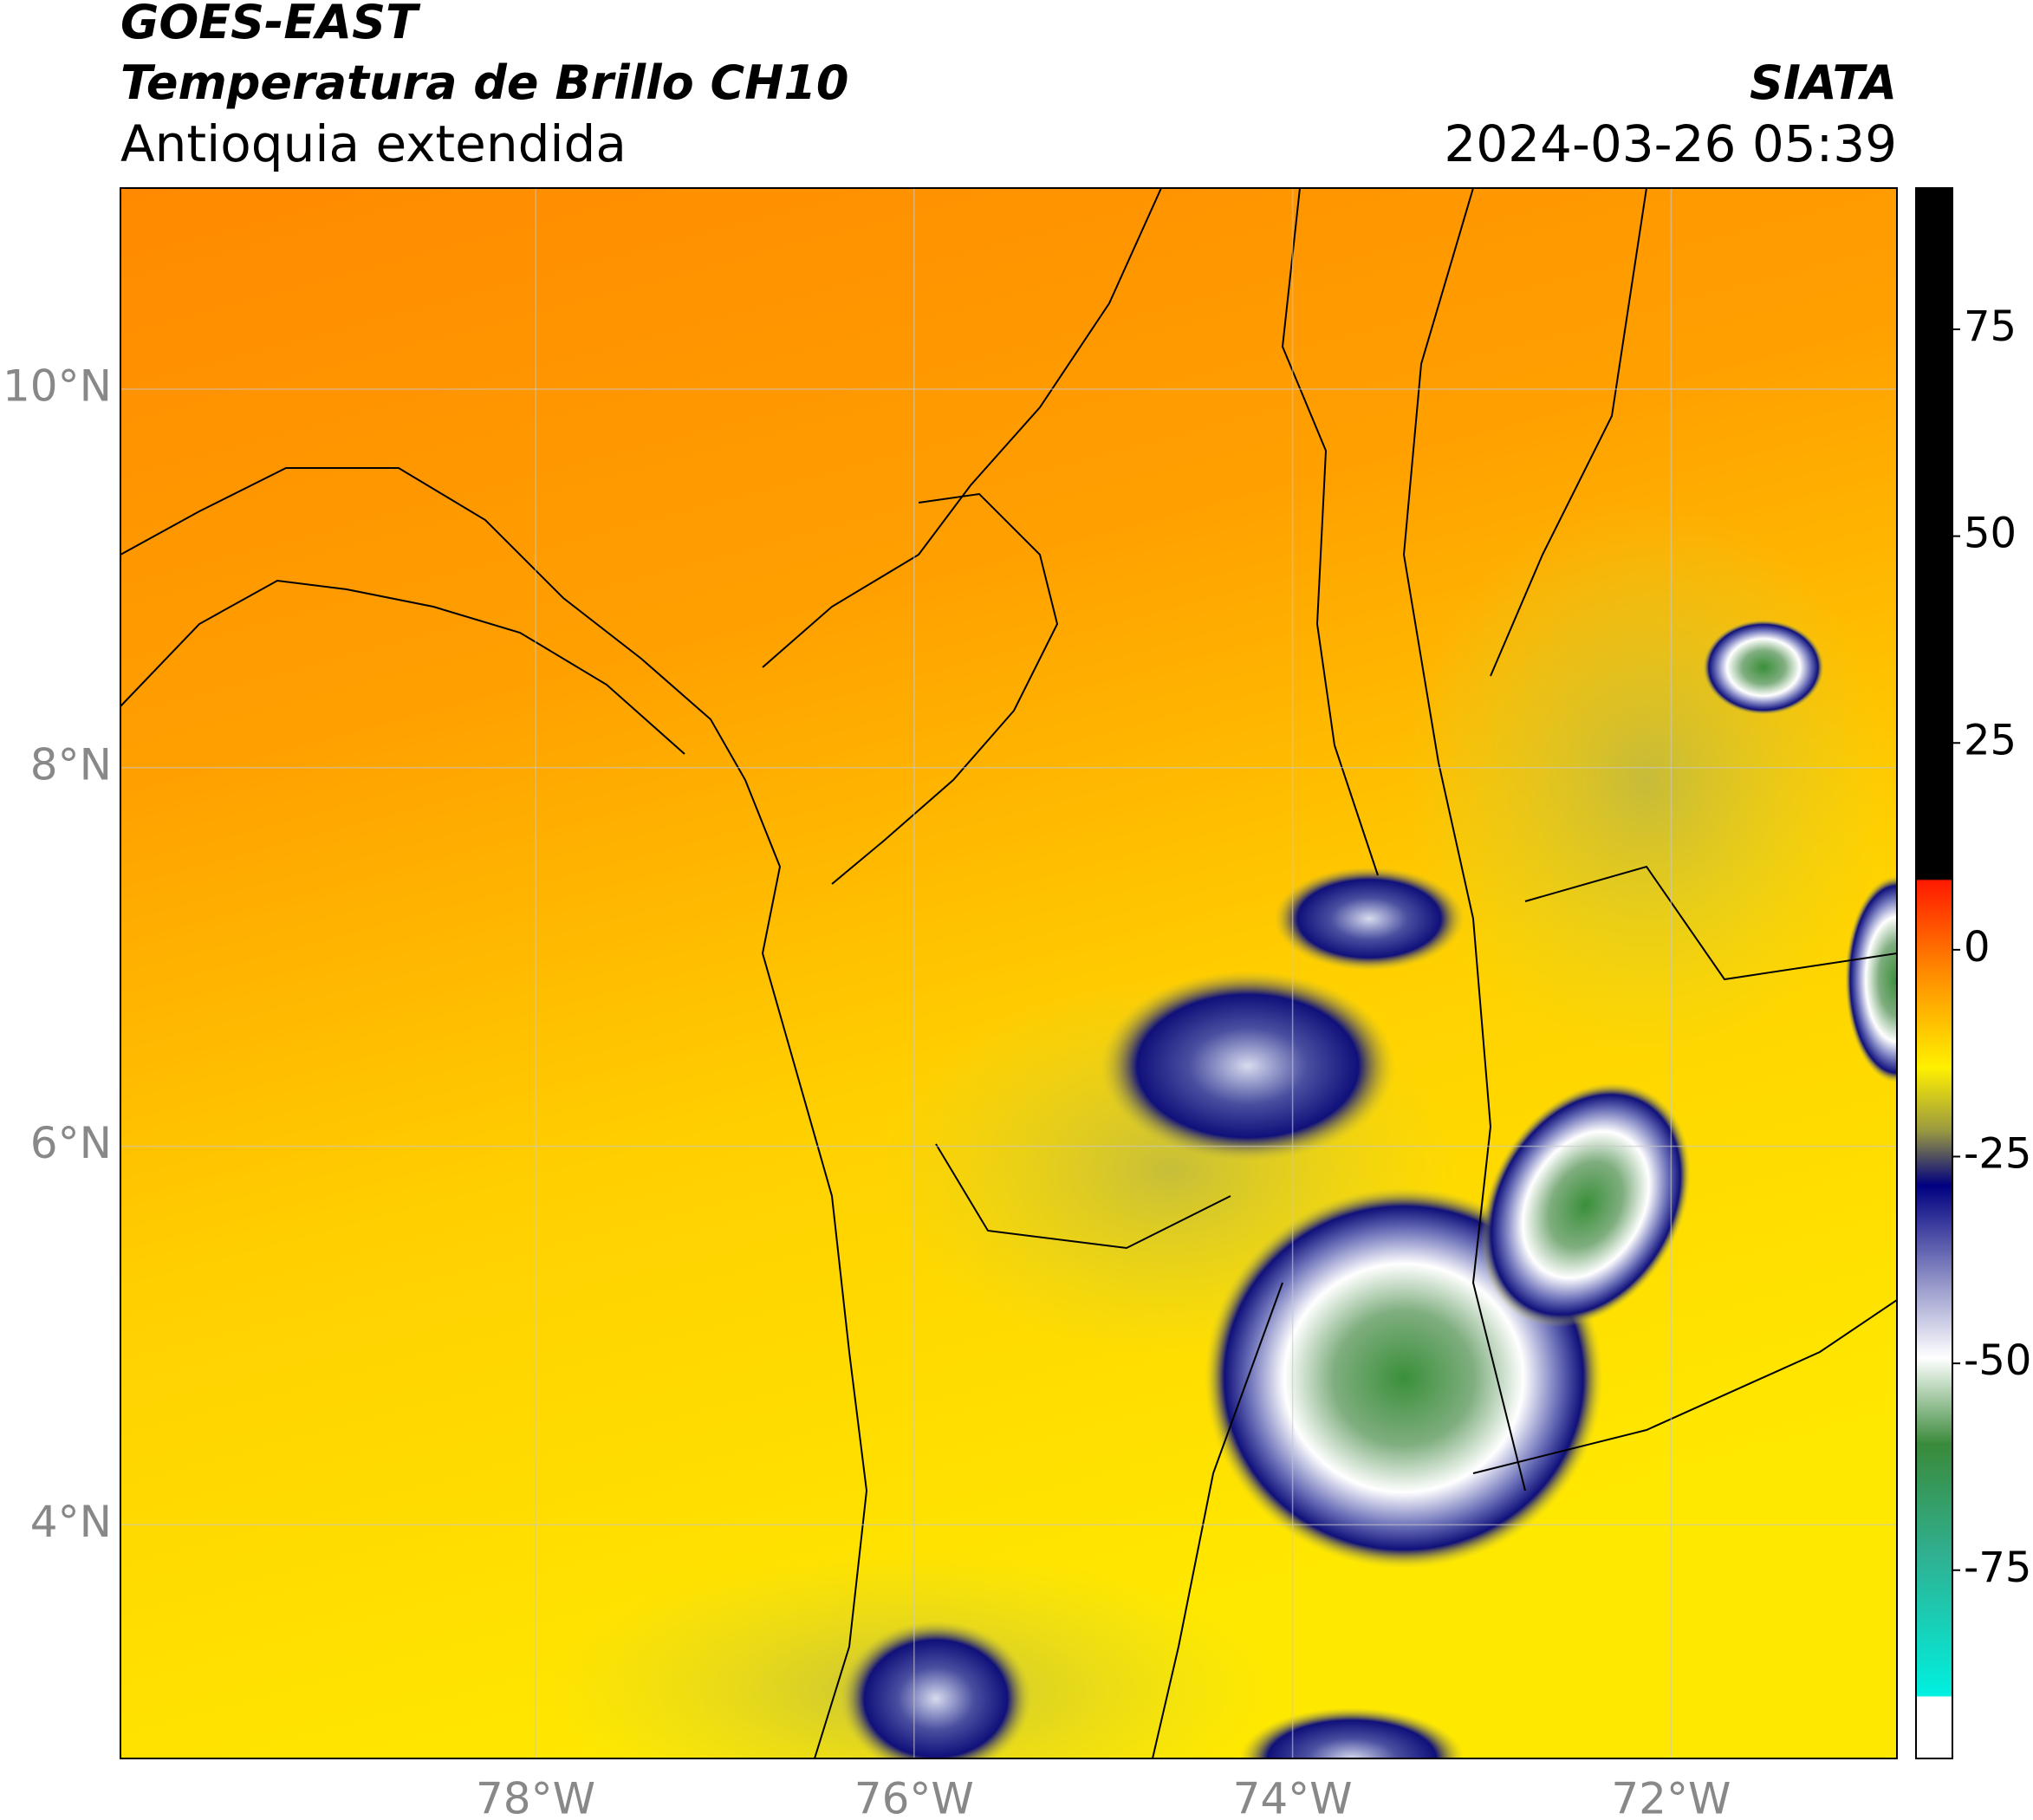 This screenshot has height=1820, width=2033. What do you see at coordinates (1990, 534) in the screenshot?
I see `colorbar-tick-label: 50` at bounding box center [1990, 534].